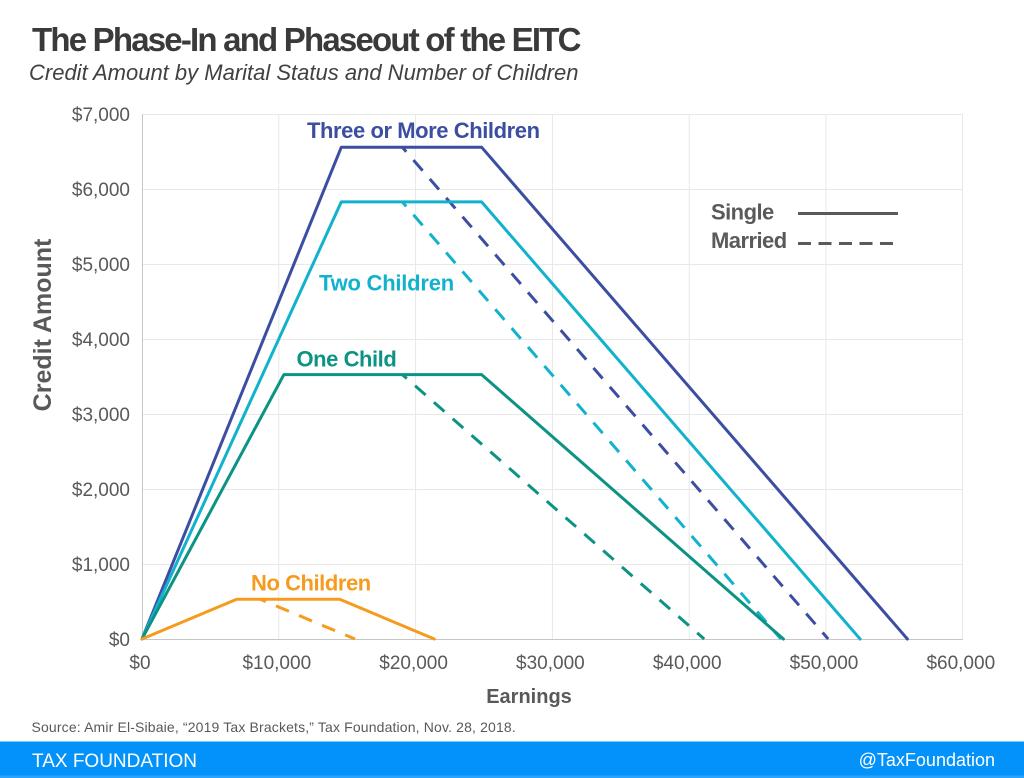 This screenshot has width=1024, height=778. Describe the element at coordinates (101, 115) in the screenshot. I see `svg-text: $7,000` at that location.